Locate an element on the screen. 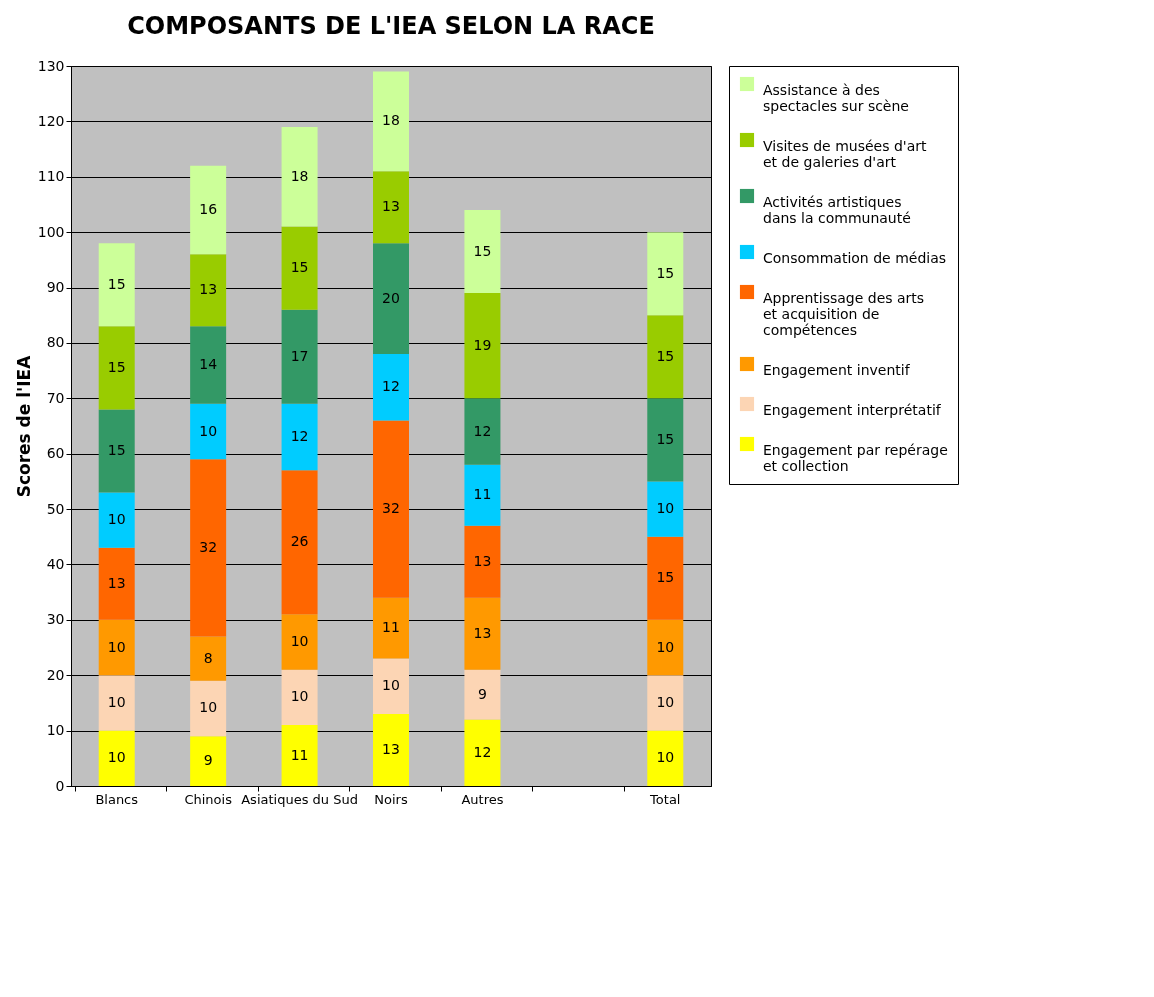 Image resolution: width=1154 pixels, height=997 pixels. y-tick-label: 20 is located at coordinates (55, 674).